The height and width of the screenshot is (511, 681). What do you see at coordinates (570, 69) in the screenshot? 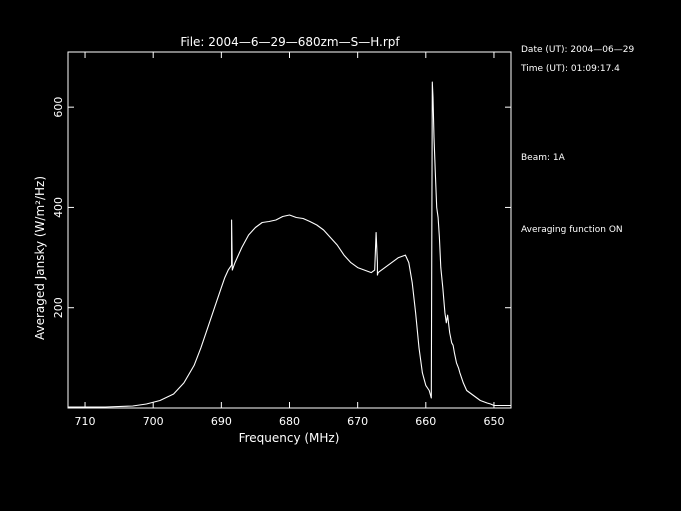
I see `time-label: Time (UT): 01:09:17.4` at bounding box center [570, 69].